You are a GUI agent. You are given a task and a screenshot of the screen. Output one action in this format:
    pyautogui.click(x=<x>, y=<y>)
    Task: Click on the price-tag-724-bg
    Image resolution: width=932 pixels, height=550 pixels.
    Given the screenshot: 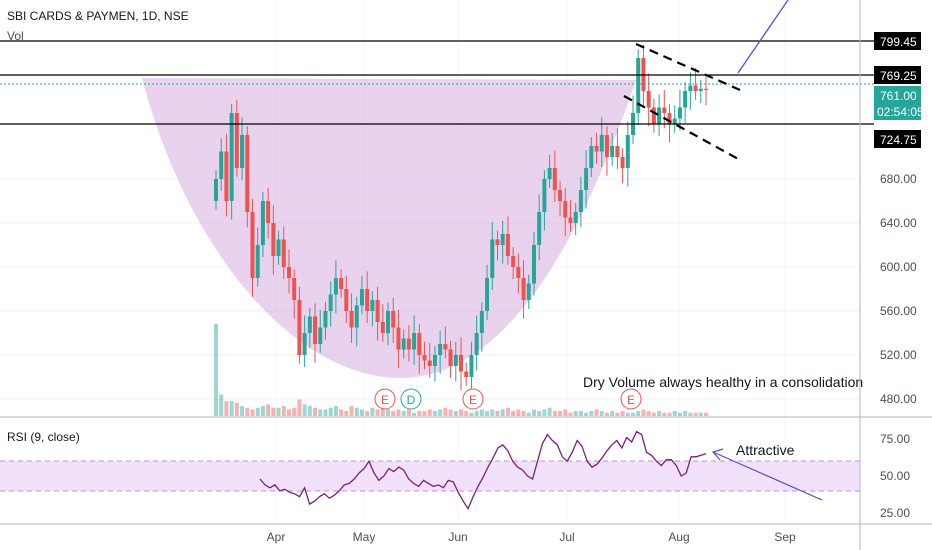 What is the action you would take?
    pyautogui.click(x=897, y=139)
    